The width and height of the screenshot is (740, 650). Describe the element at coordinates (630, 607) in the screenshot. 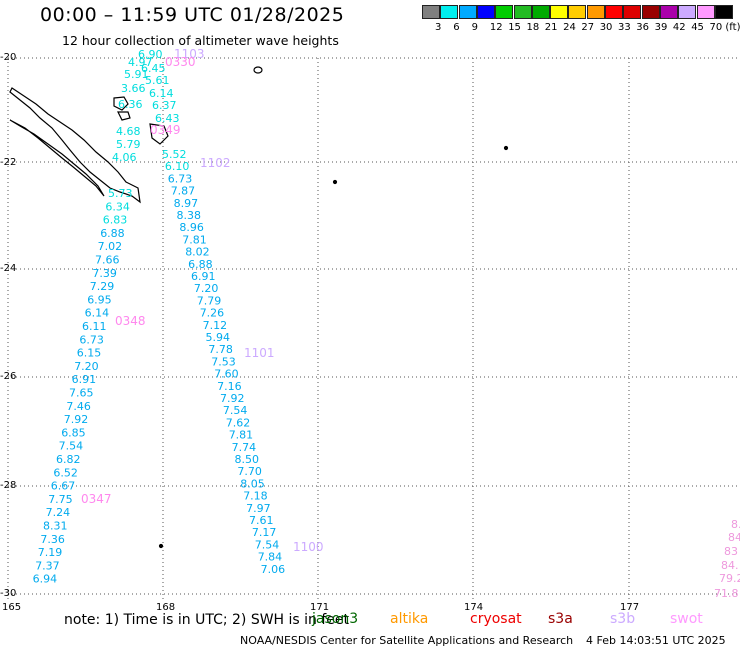

I see `lon-label: 177` at that location.